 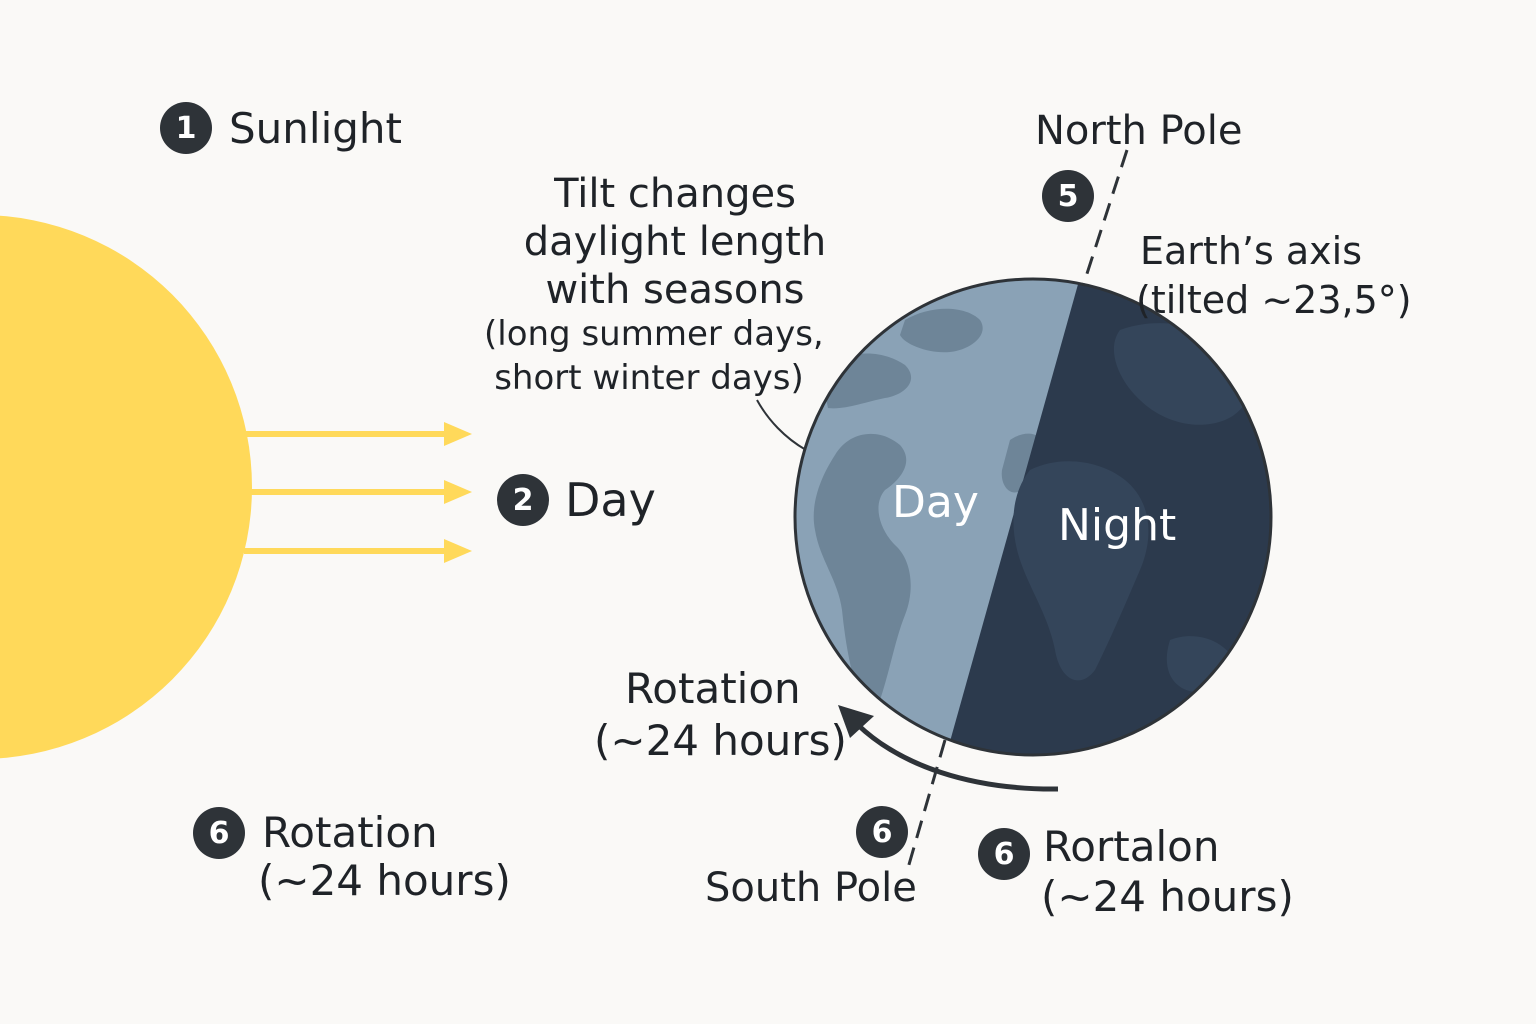 I want to click on earth-night-label: Night, so click(x=1117, y=525).